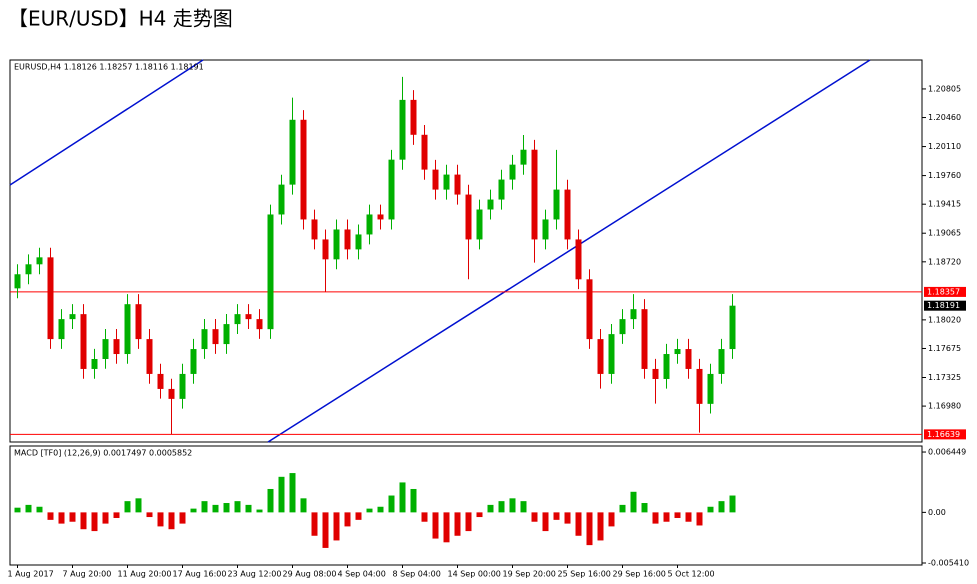  I want to click on level-label: 1.16639, so click(943, 434).